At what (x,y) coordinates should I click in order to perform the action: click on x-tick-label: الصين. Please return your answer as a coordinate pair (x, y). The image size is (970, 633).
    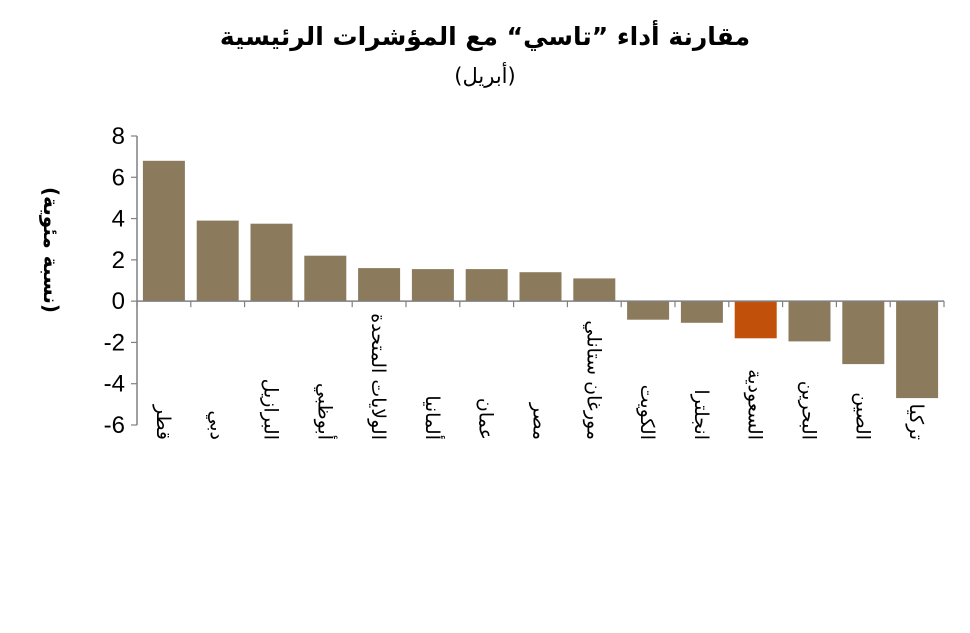
    Looking at the image, I should click on (862, 416).